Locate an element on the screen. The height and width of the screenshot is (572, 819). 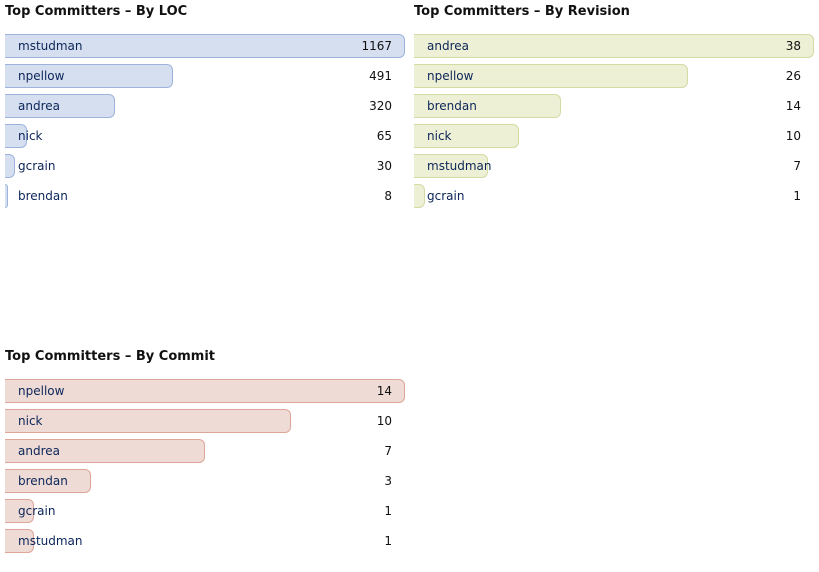
bar-row: andrea 320 is located at coordinates (205, 109).